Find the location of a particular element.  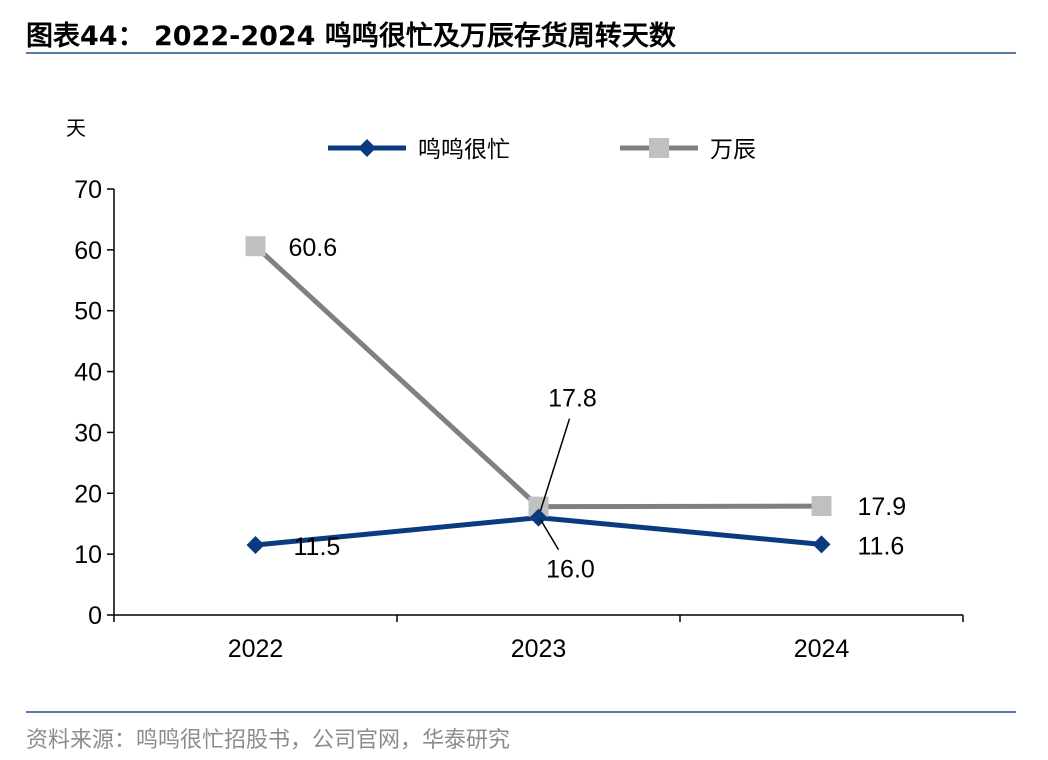

y-tick-label: 20 is located at coordinates (88, 494).